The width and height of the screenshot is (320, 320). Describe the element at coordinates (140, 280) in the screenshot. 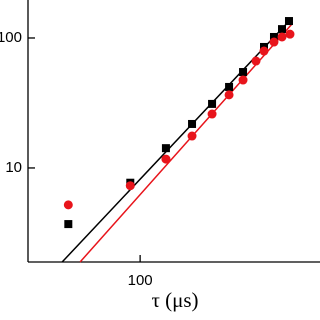

I see `x-tick-label: 100` at that location.